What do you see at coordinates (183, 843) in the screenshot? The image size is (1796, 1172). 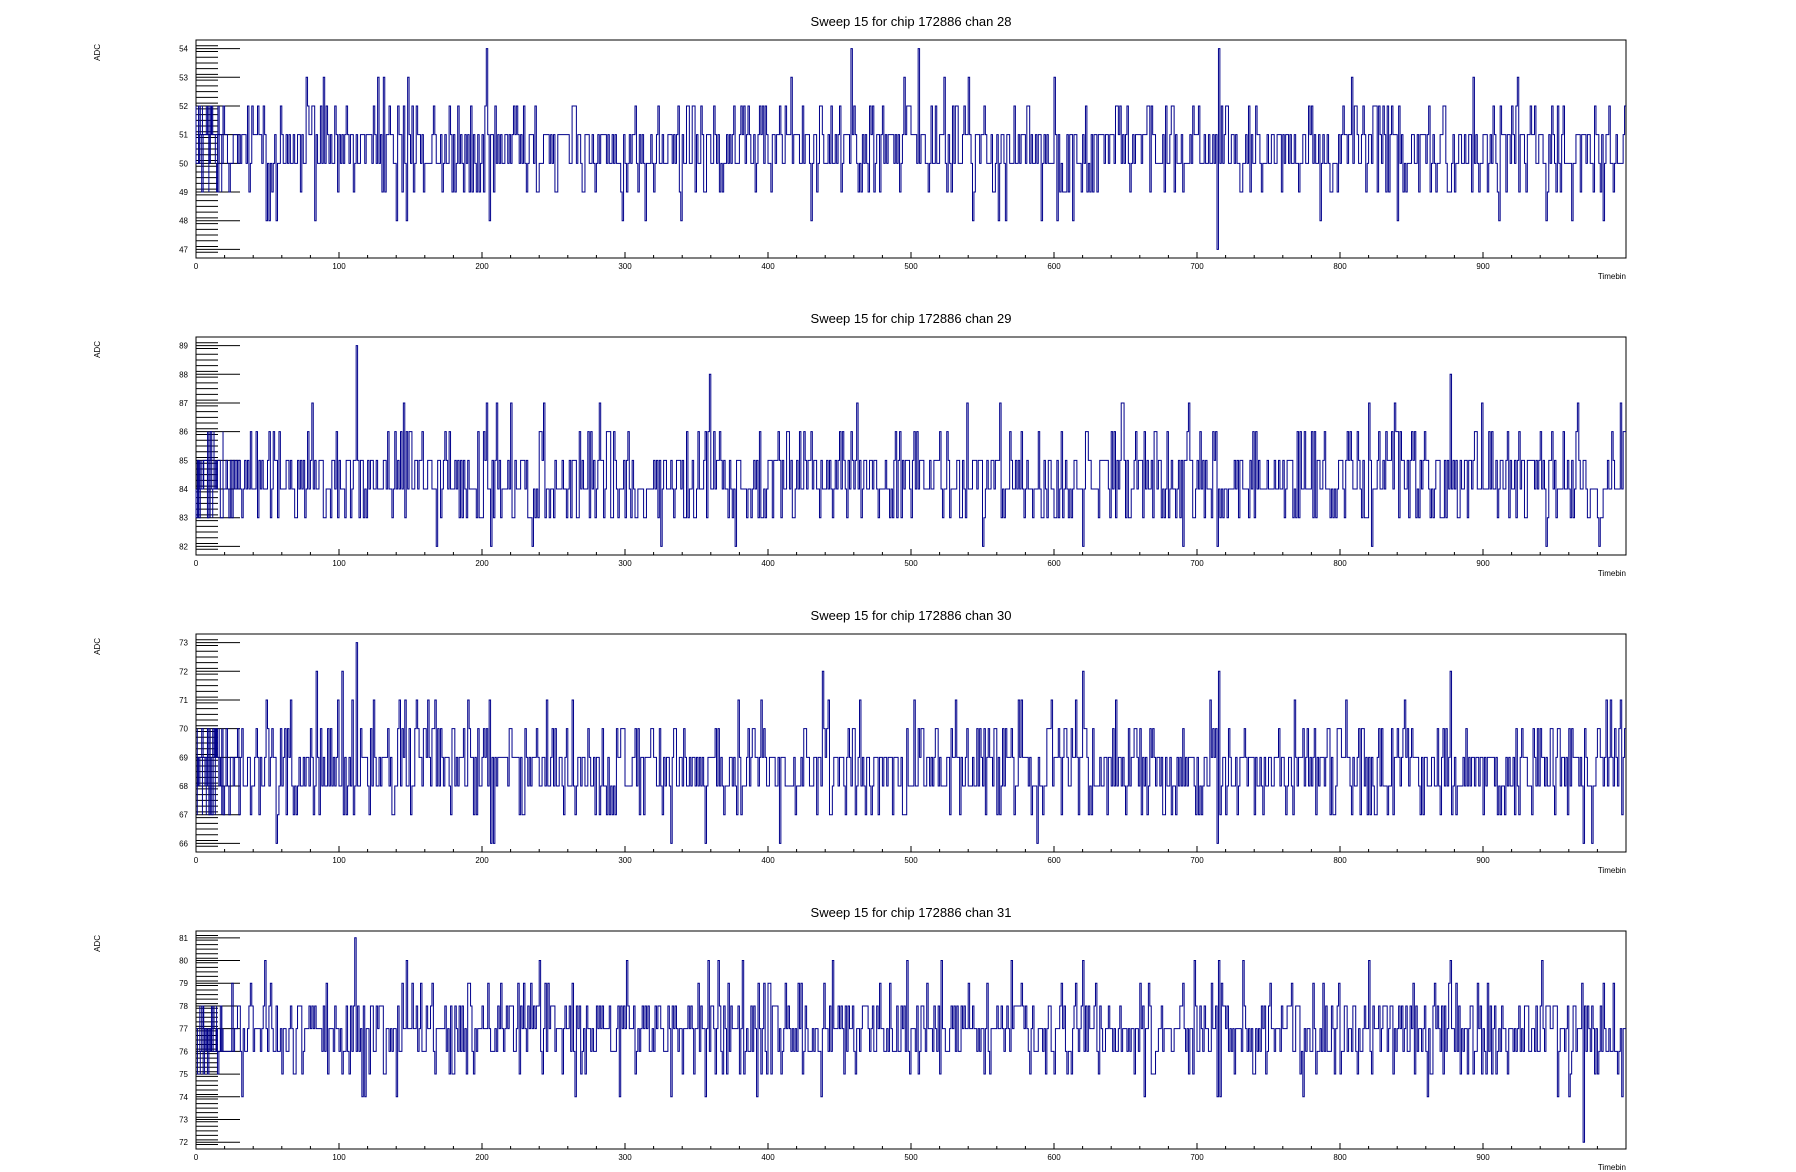 I see `y-tick-label: 66` at bounding box center [183, 843].